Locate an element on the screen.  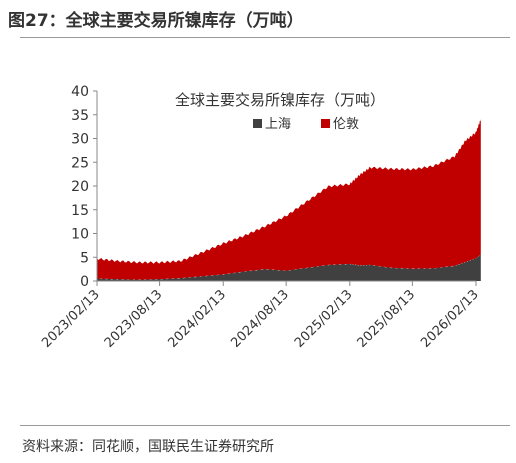
x-tick-label: 2024/02/13 is located at coordinates (197, 319).